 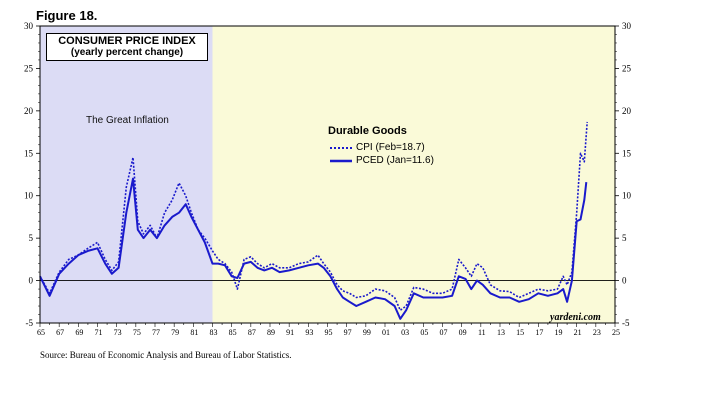 What do you see at coordinates (79, 332) in the screenshot?
I see `x-tick-label: 69` at bounding box center [79, 332].